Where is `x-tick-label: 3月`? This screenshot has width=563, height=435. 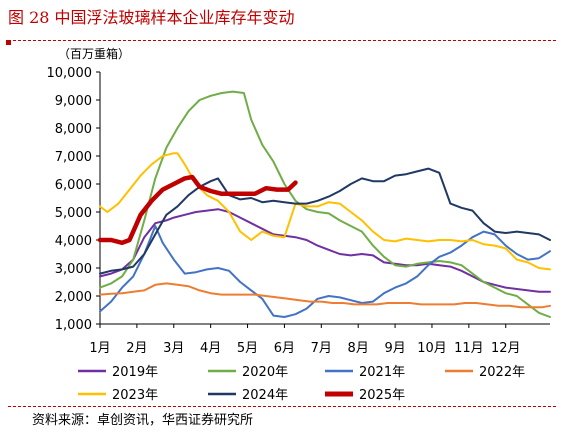 x-tick-label: 3月 is located at coordinates (173, 348).